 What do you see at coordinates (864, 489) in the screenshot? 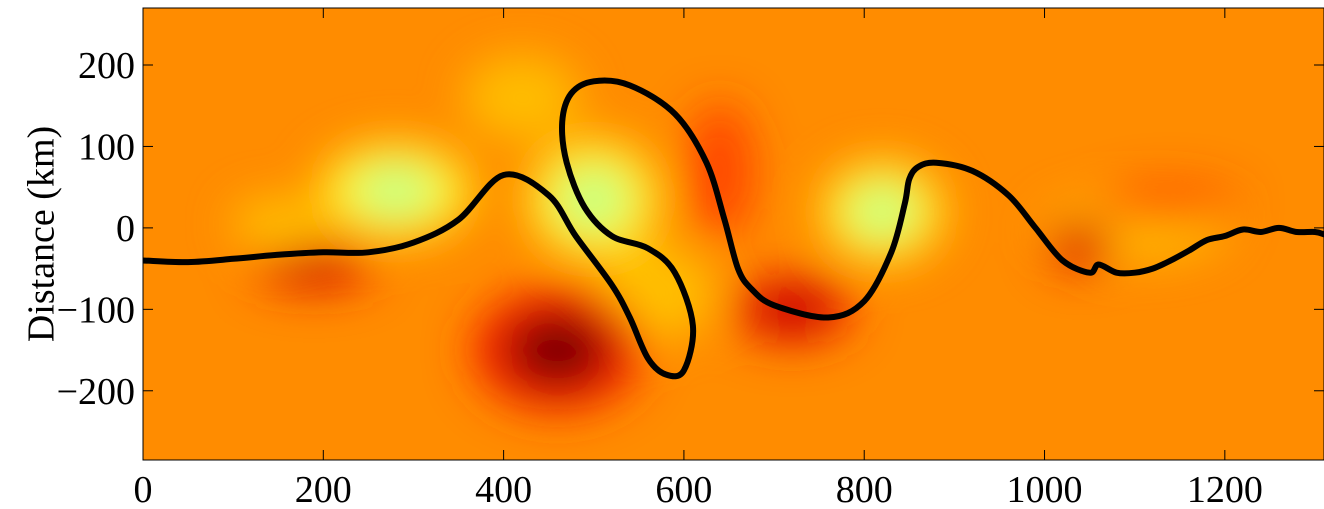
I see `x-tick-label: 800` at bounding box center [864, 489].